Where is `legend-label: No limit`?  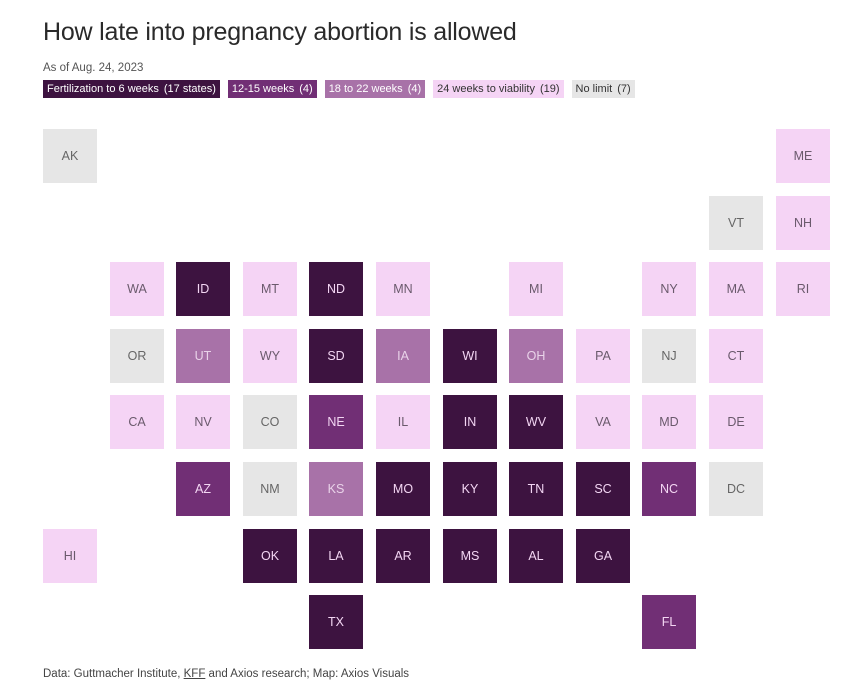 legend-label: No limit is located at coordinates (594, 89).